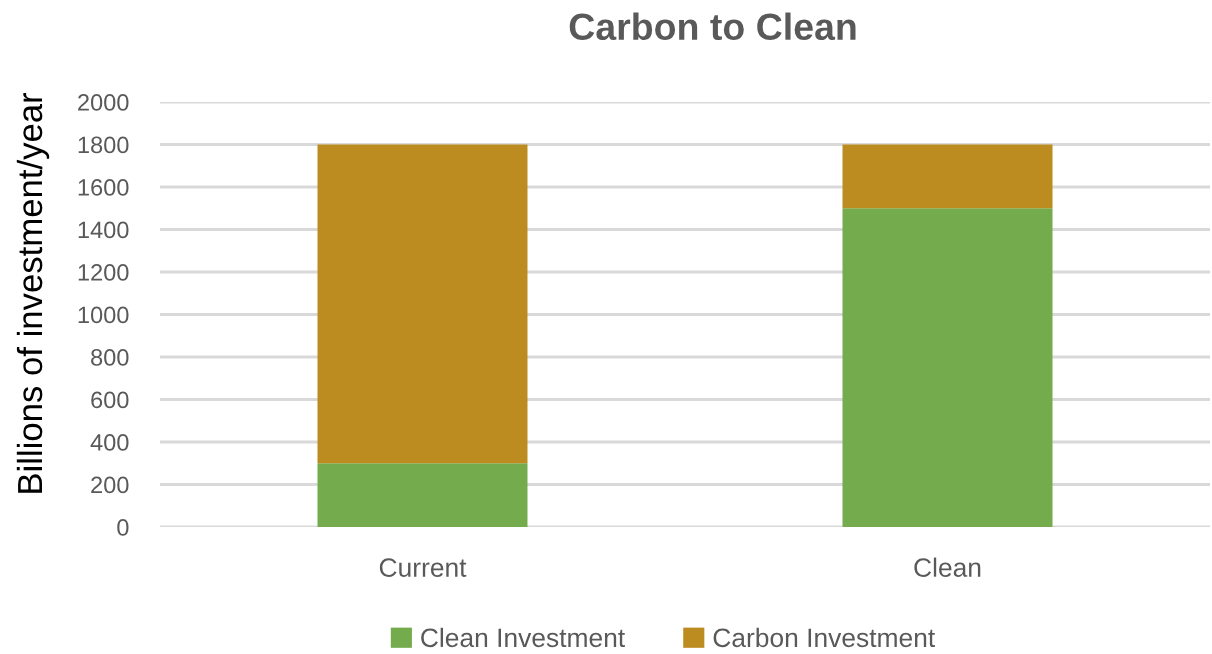 The height and width of the screenshot is (654, 1212). I want to click on y-tick-label: 600, so click(110, 400).